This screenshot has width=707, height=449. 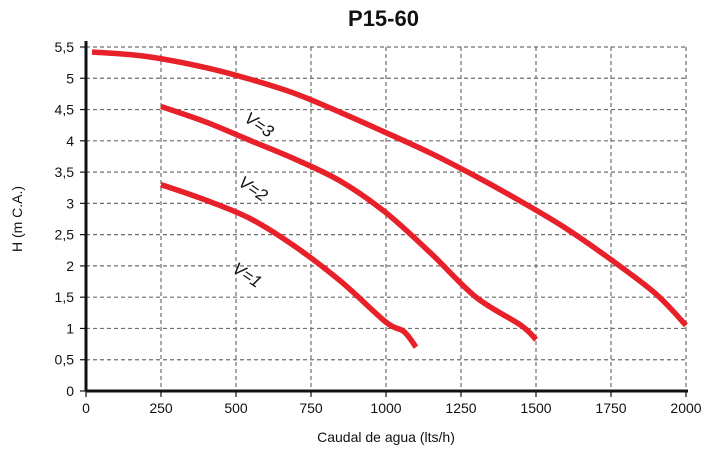 What do you see at coordinates (65, 47) in the screenshot?
I see `y-tick-label: 5,5` at bounding box center [65, 47].